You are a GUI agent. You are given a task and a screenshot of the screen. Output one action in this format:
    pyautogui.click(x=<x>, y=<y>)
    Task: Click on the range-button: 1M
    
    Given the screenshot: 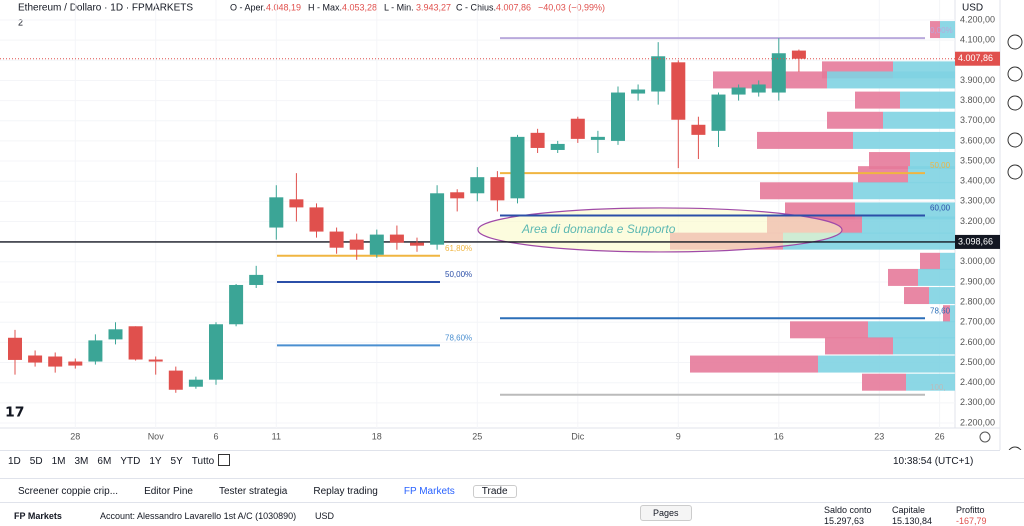 What is the action you would take?
    pyautogui.click(x=58, y=461)
    